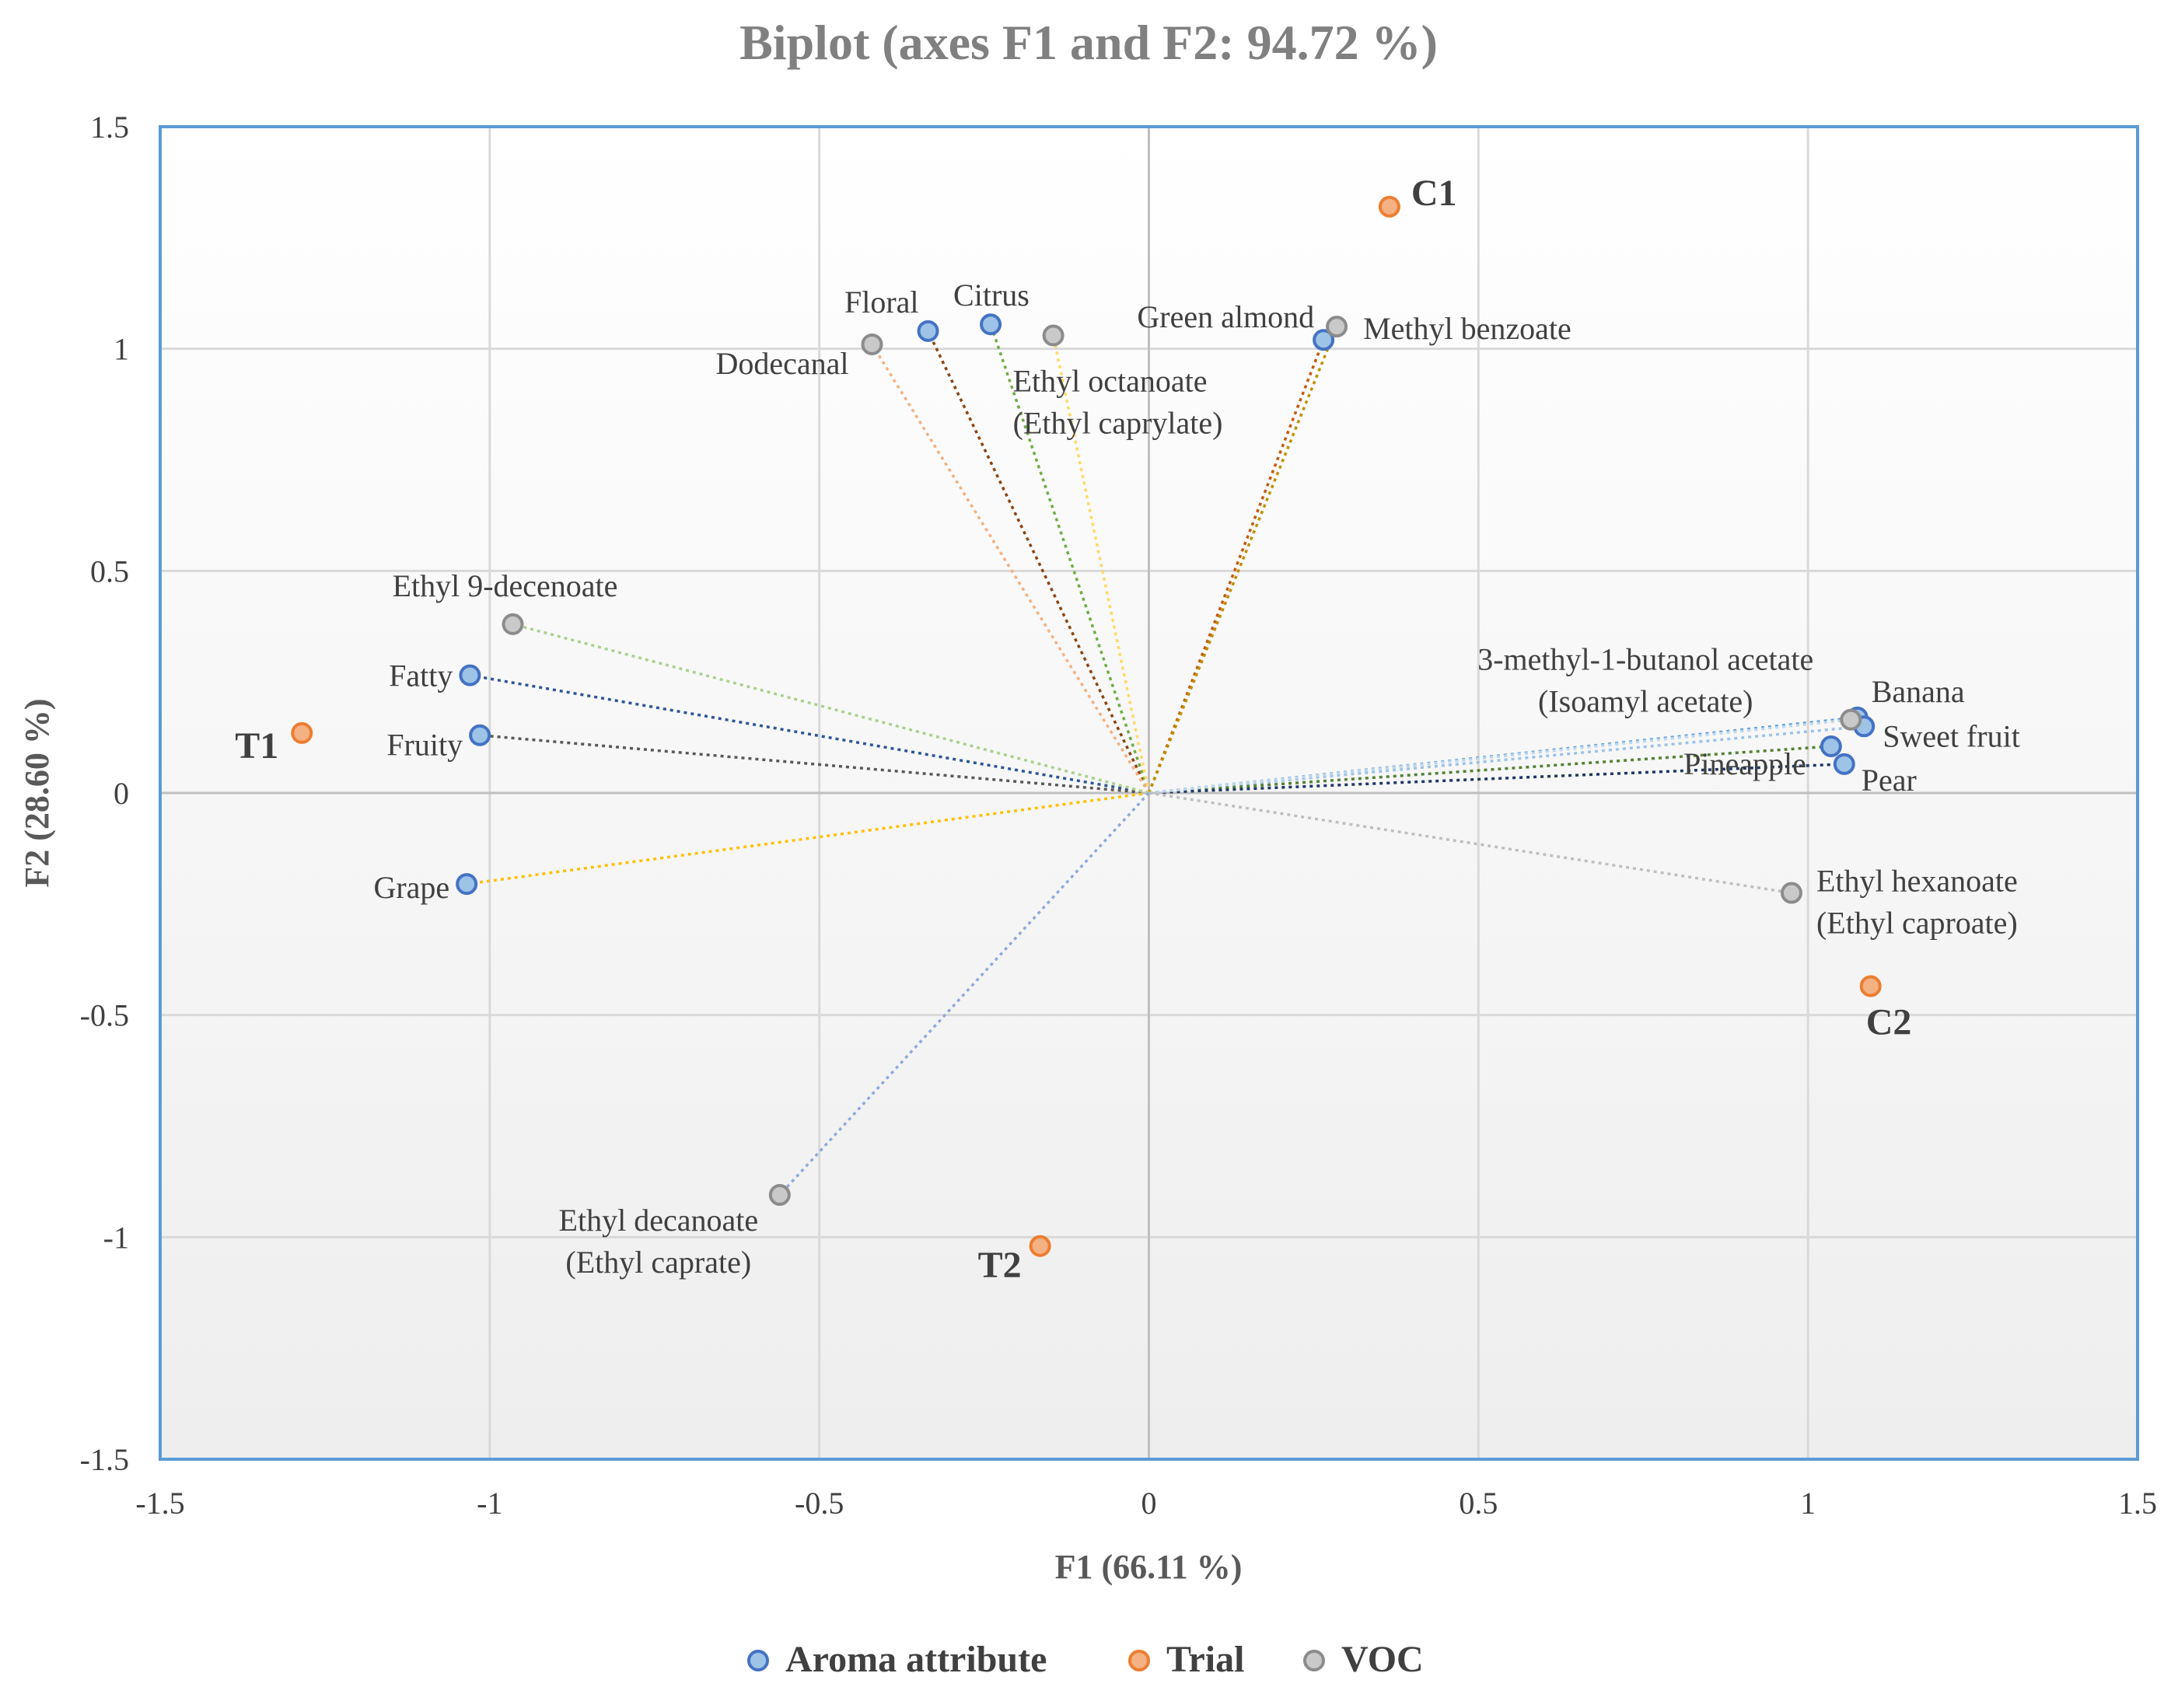 Image resolution: width=2178 pixels, height=1708 pixels. I want to click on y-tick-label: 1, so click(122, 349).